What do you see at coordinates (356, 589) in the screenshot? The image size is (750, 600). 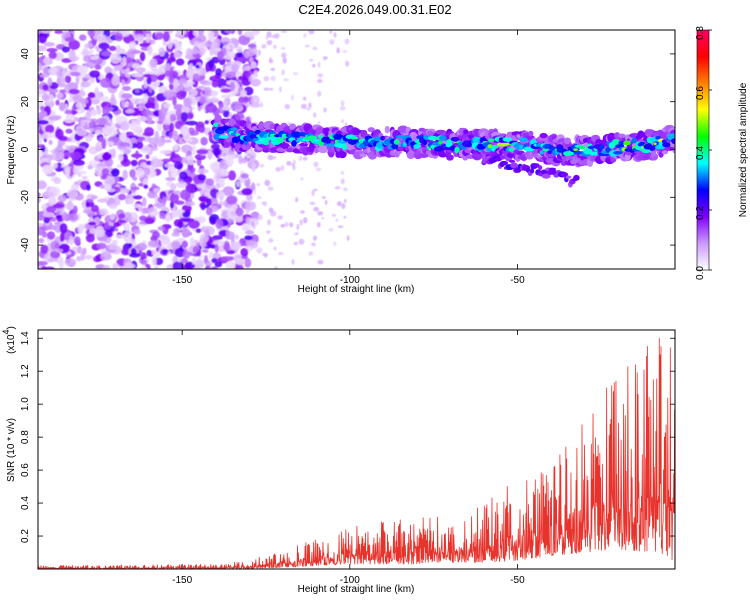 I see `snr-x-label: Height of straight line (km)` at bounding box center [356, 589].